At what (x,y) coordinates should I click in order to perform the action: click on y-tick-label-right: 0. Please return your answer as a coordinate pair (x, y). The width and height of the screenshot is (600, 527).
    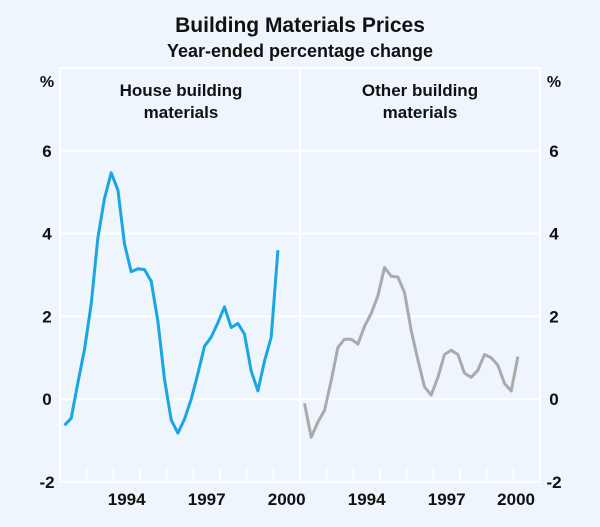
    Looking at the image, I should click on (553, 399).